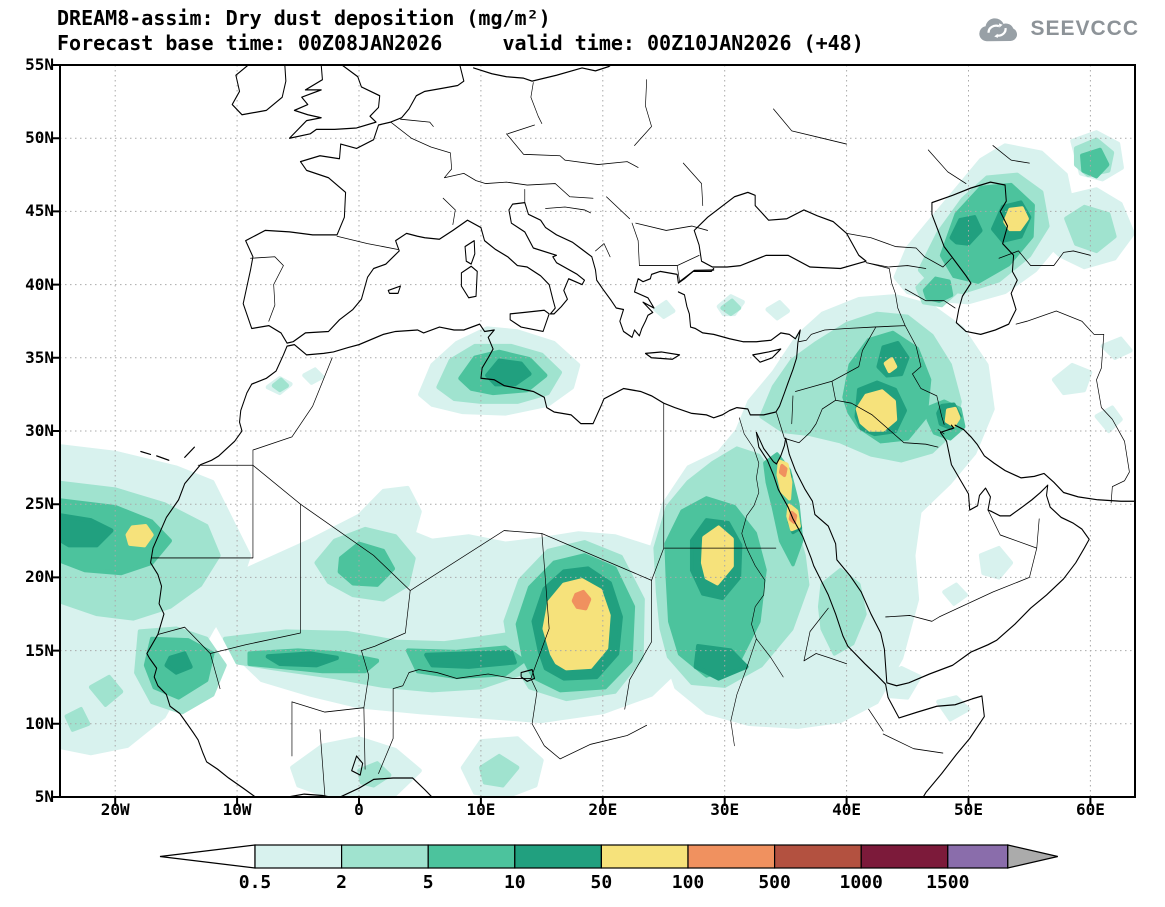 Image resolution: width=1165 pixels, height=907 pixels. I want to click on colorbar-tick-label: 1000, so click(861, 882).